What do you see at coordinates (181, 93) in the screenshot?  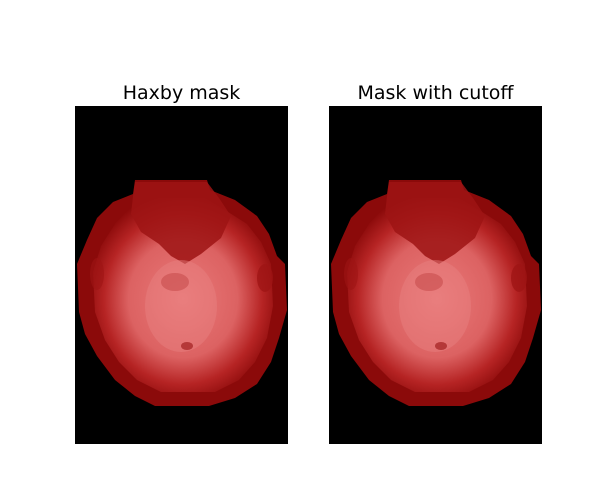 I see `panel-title: Haxby mask` at bounding box center [181, 93].